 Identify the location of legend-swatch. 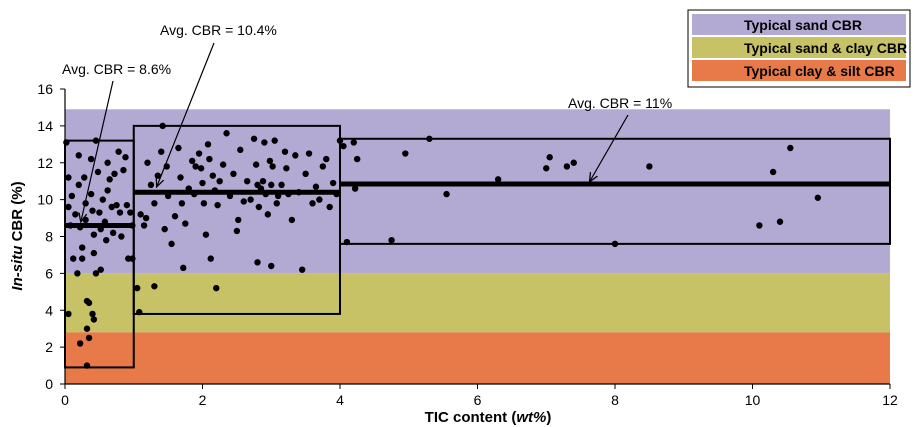
(799, 47).